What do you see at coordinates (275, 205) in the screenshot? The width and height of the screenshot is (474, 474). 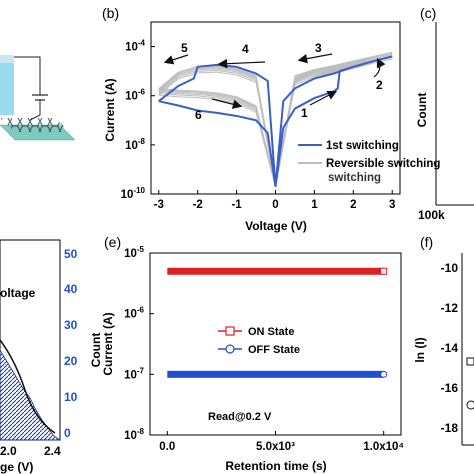 I see `x-tick-label: 0` at bounding box center [275, 205].